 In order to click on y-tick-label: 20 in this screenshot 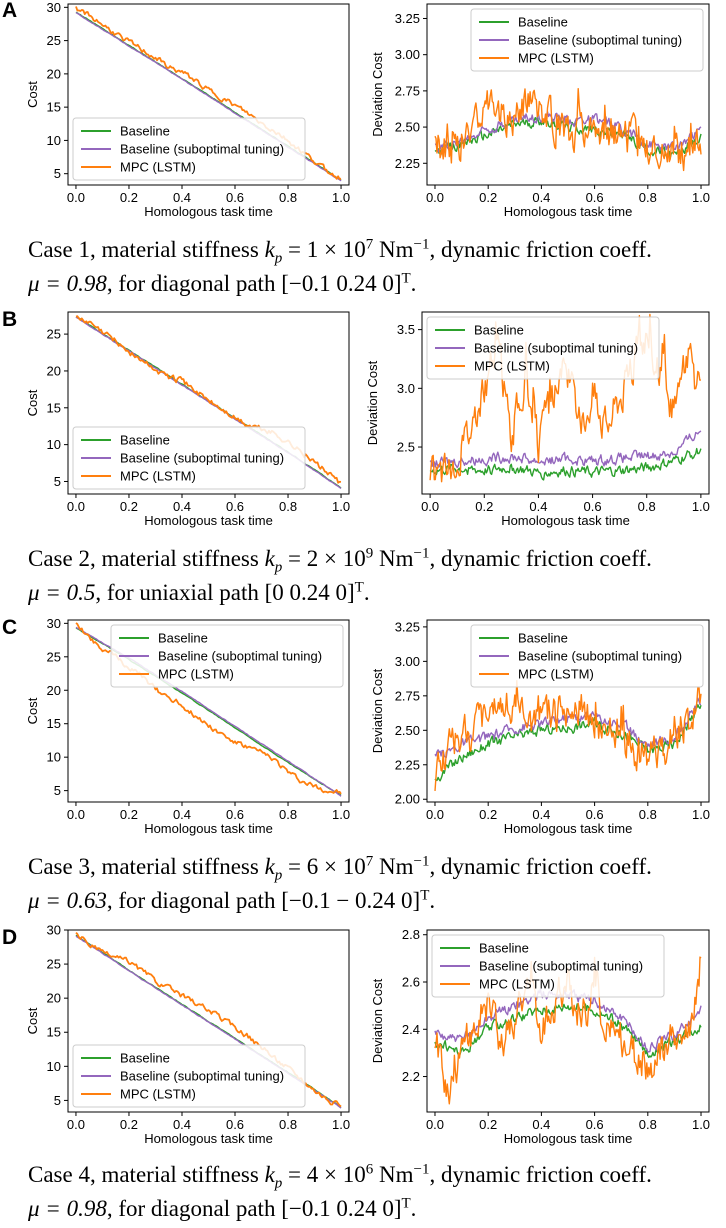, I will do `click(54, 370)`.